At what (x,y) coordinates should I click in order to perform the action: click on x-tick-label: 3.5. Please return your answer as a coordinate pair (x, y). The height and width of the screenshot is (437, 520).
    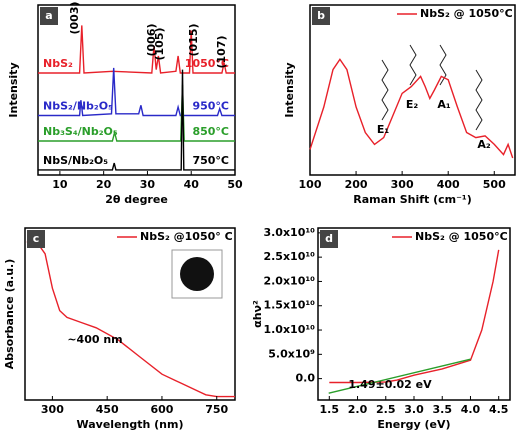
    Looking at the image, I should click on (442, 409).